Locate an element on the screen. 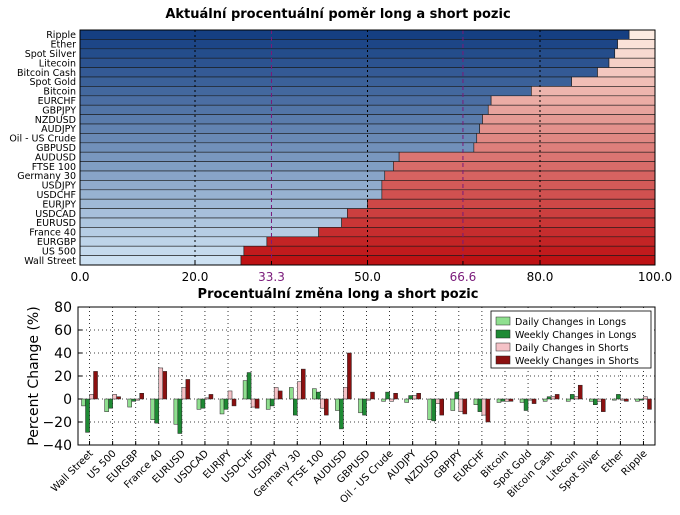  y-tick-label: 80 is located at coordinates (63, 308).